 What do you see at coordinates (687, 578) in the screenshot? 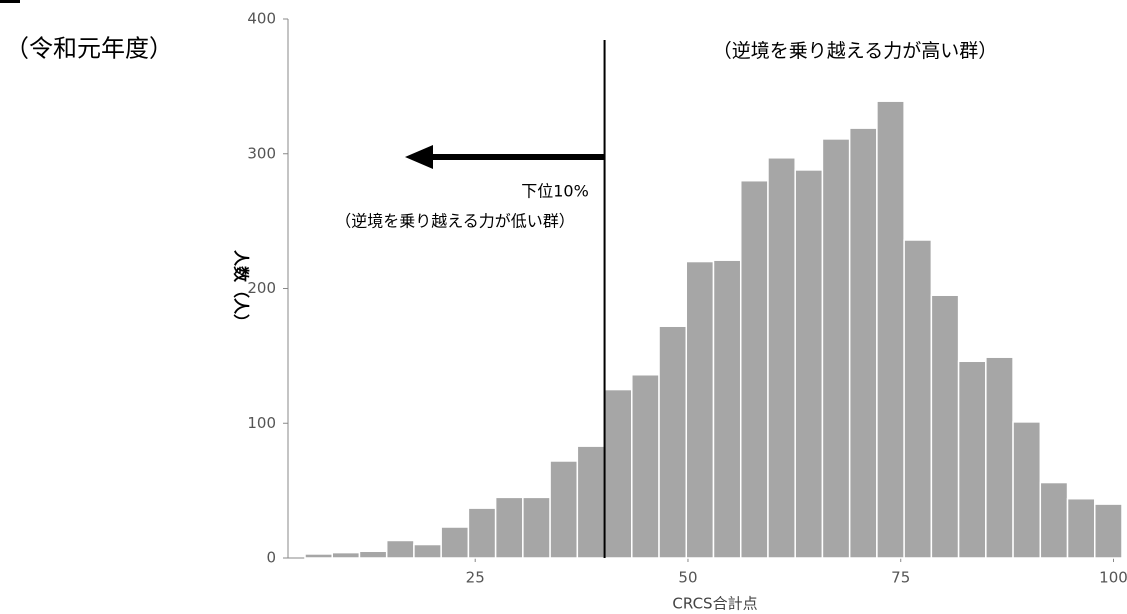
I see `x-tick-label: 50` at bounding box center [687, 578].